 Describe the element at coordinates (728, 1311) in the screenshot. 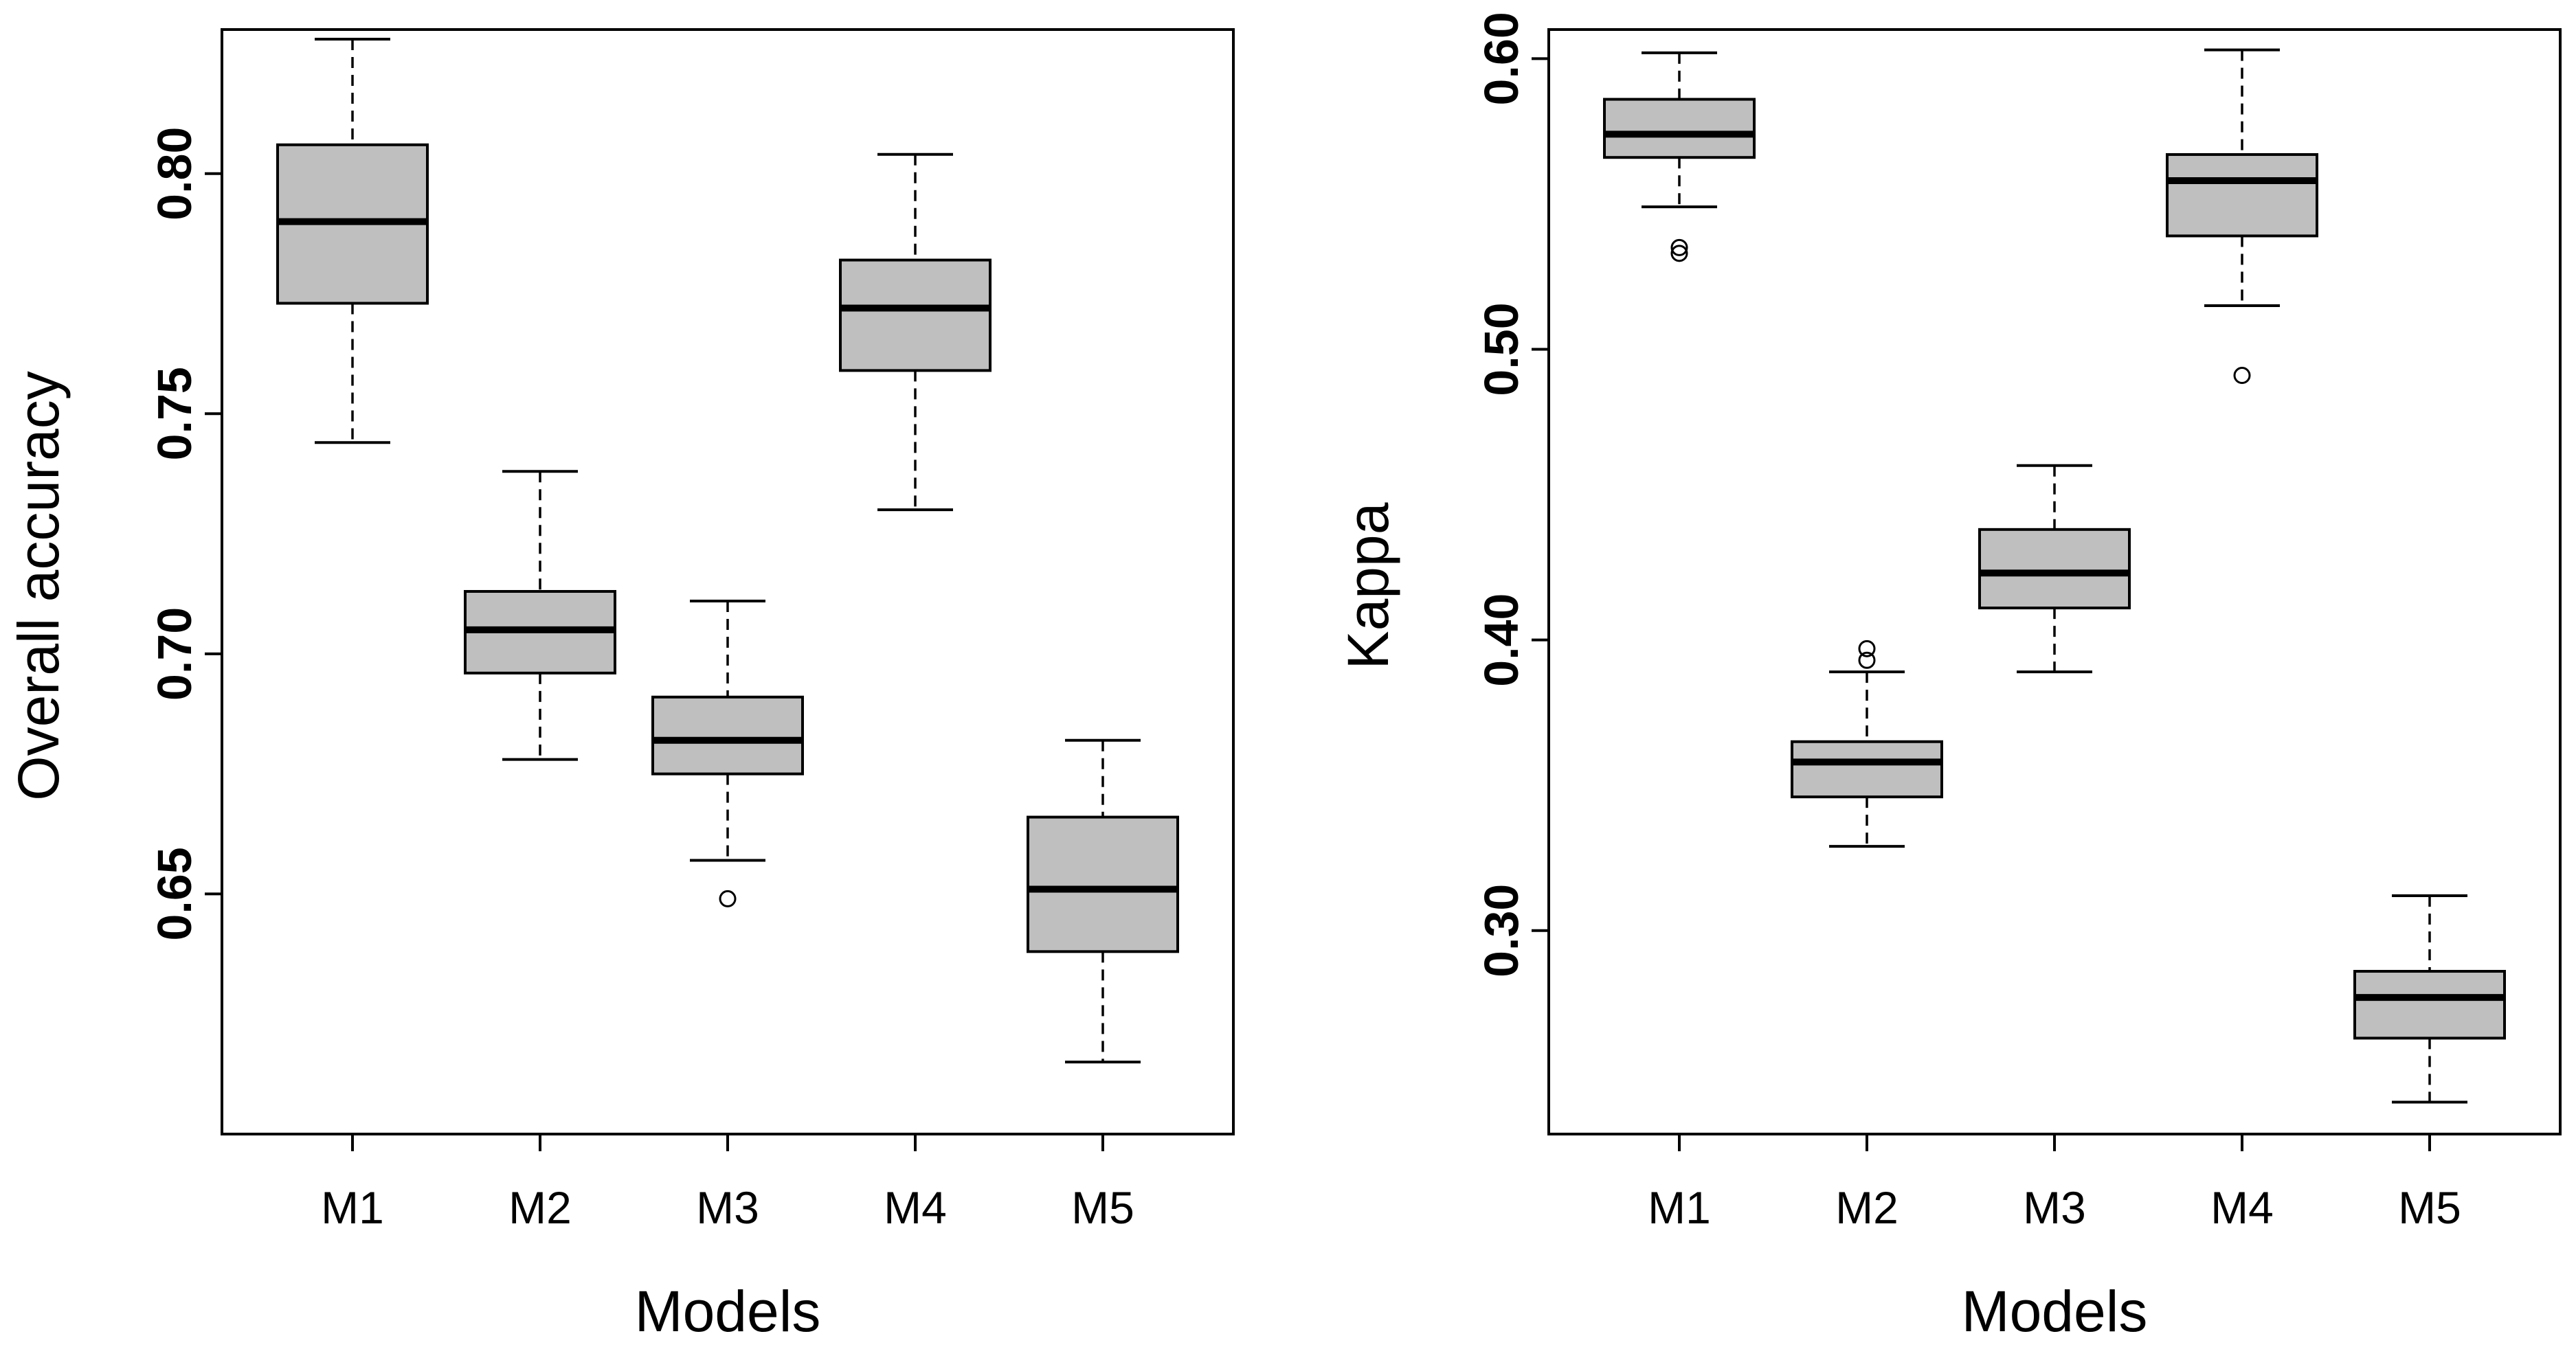

I see `accuracy-x-axis-label: Models` at that location.